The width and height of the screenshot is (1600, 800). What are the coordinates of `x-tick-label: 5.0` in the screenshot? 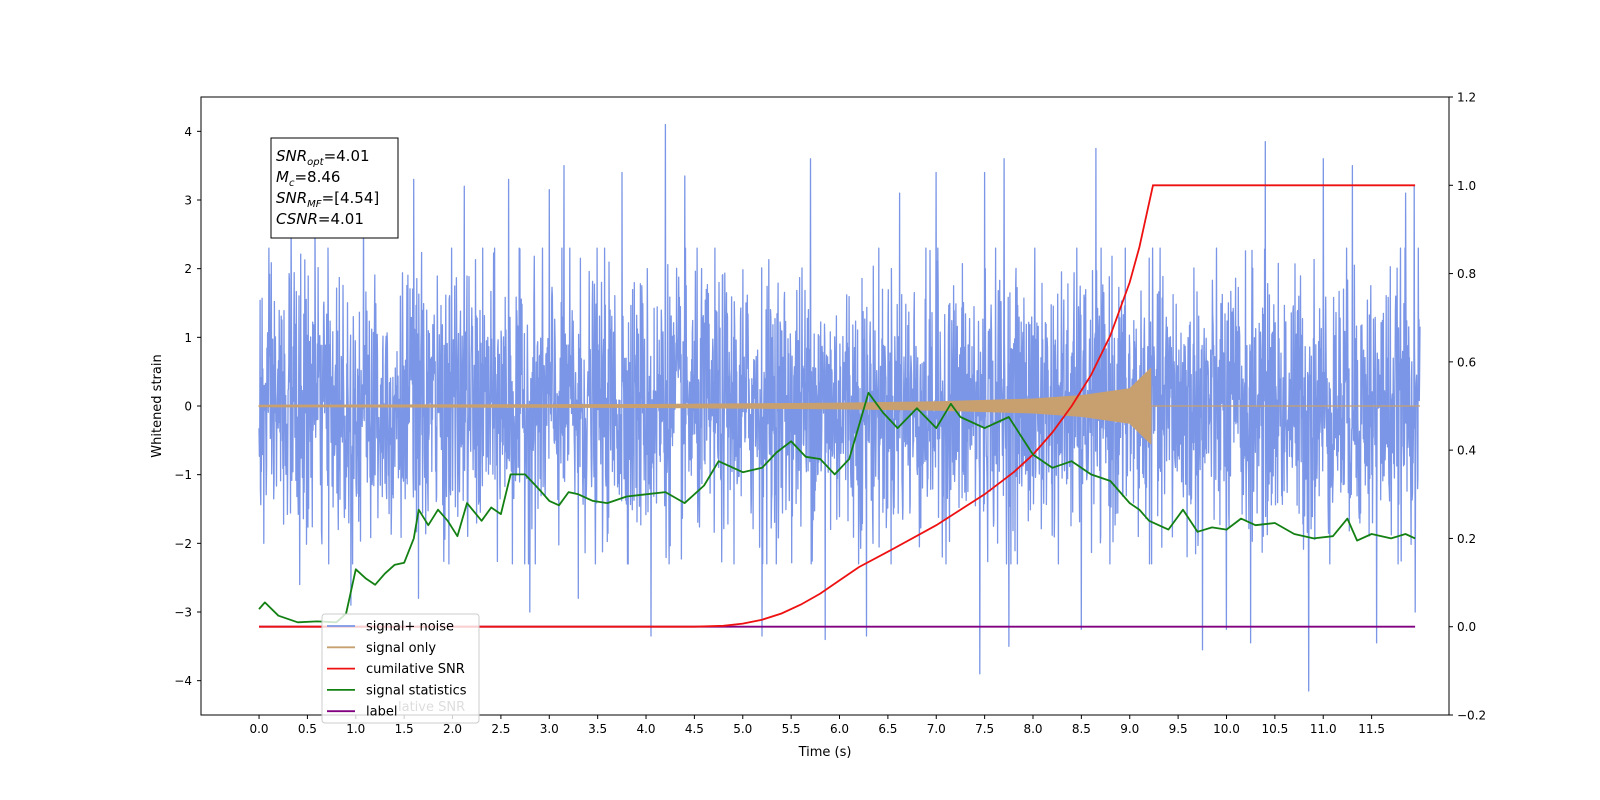 It's located at (742, 729).